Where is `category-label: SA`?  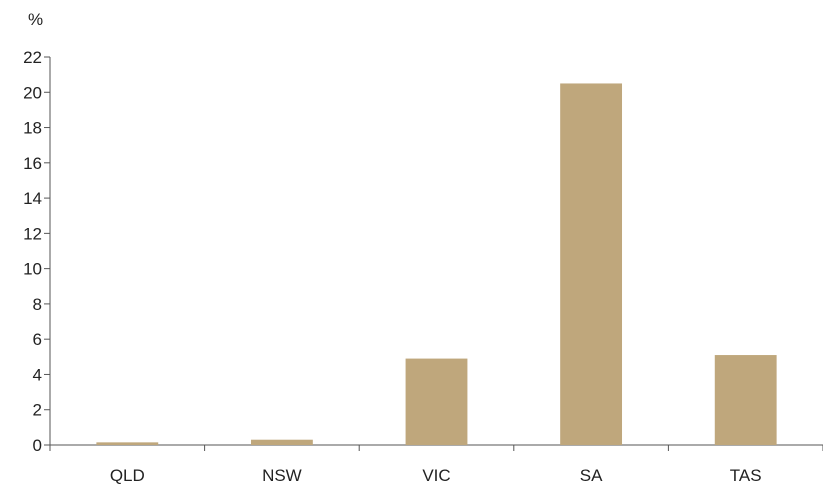 category-label: SA is located at coordinates (591, 475).